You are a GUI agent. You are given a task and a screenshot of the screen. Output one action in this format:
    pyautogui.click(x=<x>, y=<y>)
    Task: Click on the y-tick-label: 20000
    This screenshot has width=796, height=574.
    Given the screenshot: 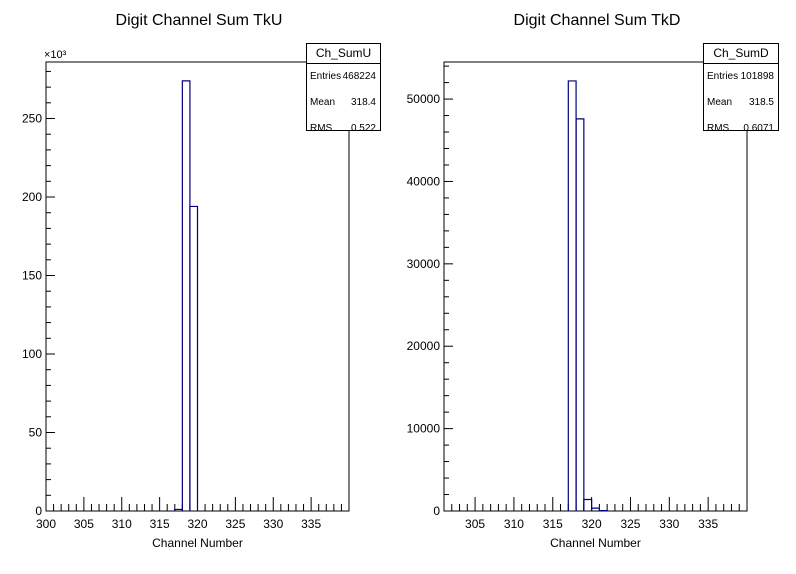 What is the action you would take?
    pyautogui.click(x=424, y=346)
    